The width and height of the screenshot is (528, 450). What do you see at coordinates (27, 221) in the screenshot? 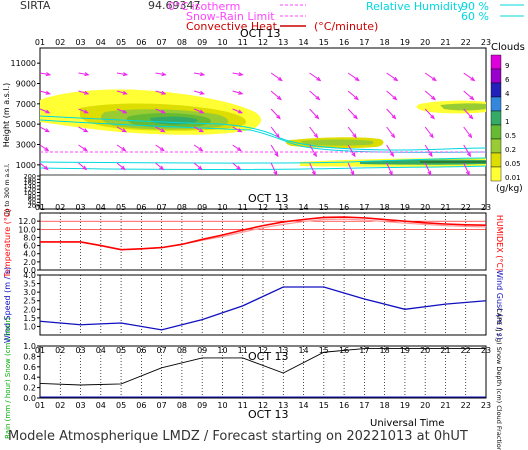
I see `temp-ytick-label-12: 12.0` at bounding box center [27, 221].